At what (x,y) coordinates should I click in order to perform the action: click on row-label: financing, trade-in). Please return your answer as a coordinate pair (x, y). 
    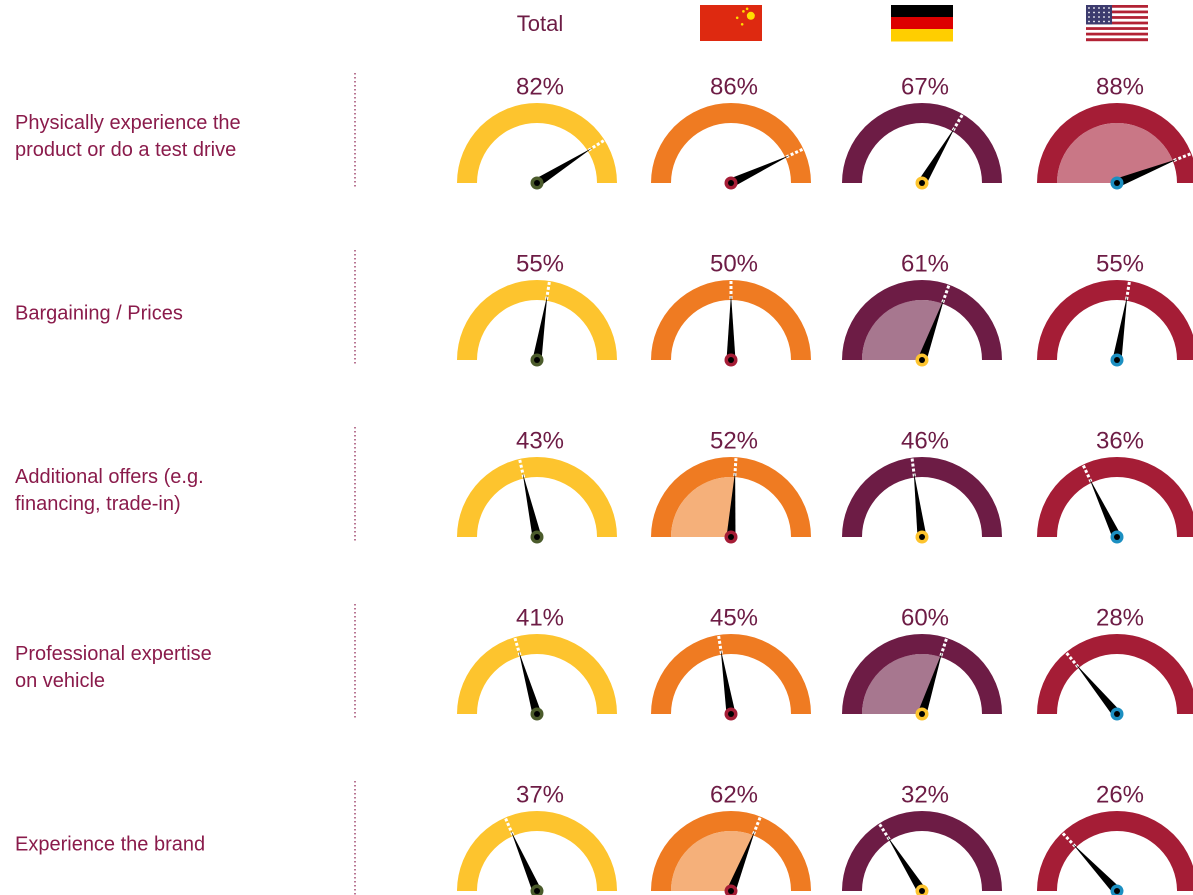
    Looking at the image, I should click on (98, 504).